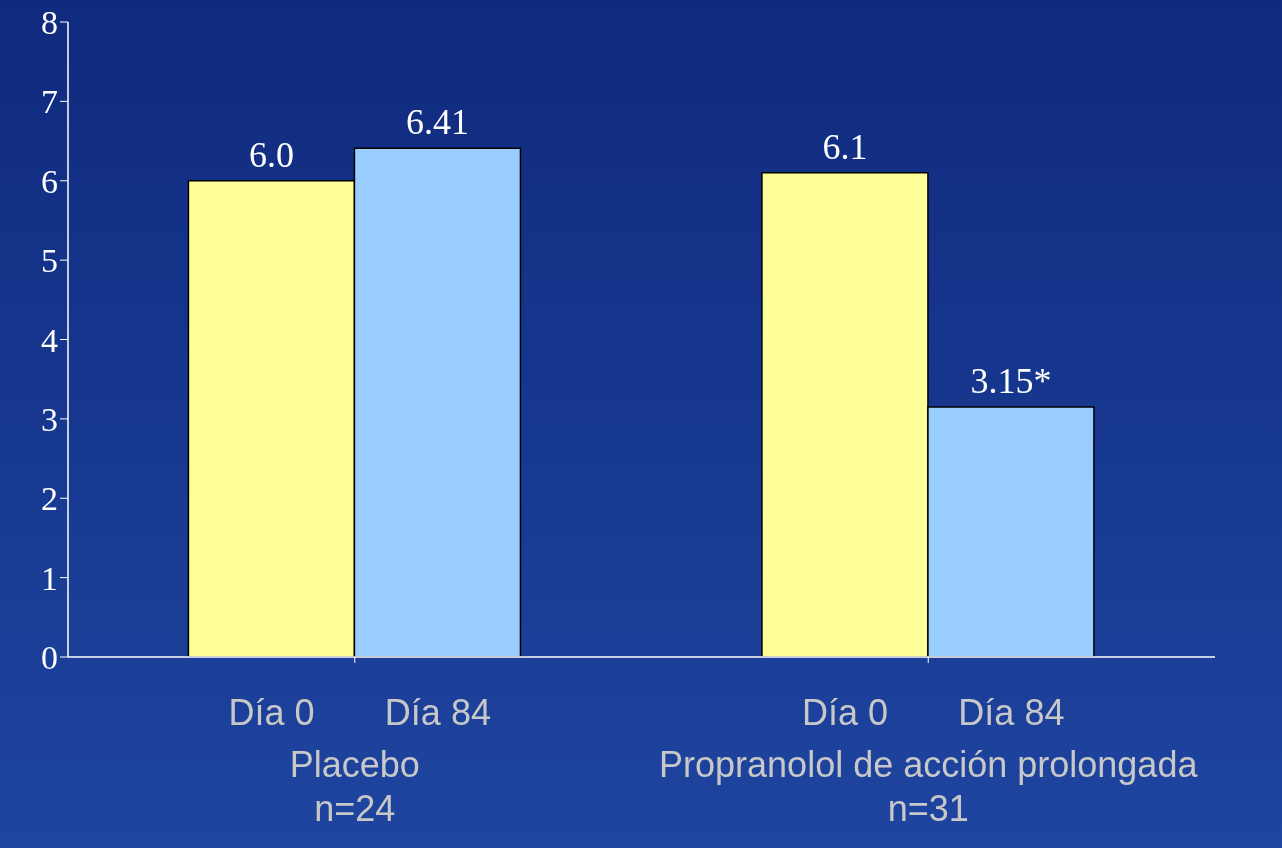 This screenshot has height=848, width=1282. Describe the element at coordinates (845, 712) in the screenshot. I see `text: Día 0` at that location.